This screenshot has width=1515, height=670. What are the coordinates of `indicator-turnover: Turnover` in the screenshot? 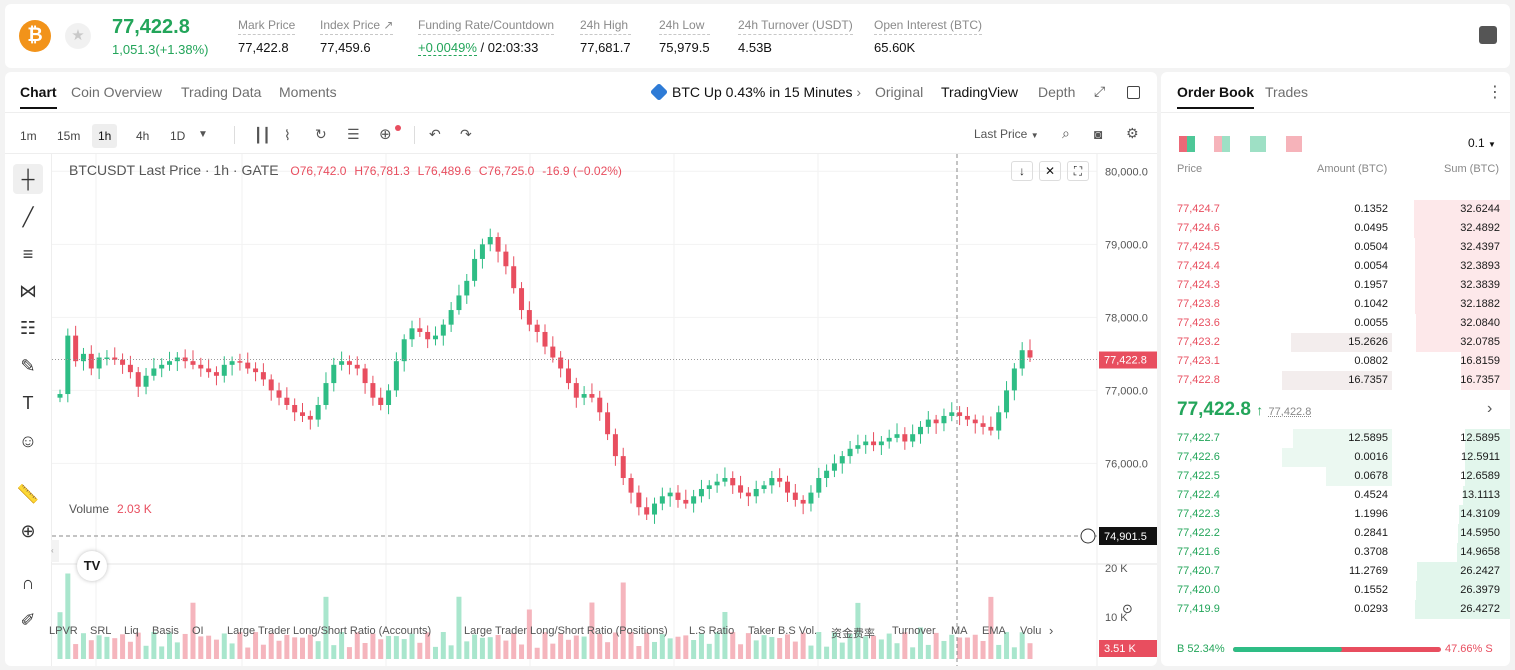 It's located at (914, 631).